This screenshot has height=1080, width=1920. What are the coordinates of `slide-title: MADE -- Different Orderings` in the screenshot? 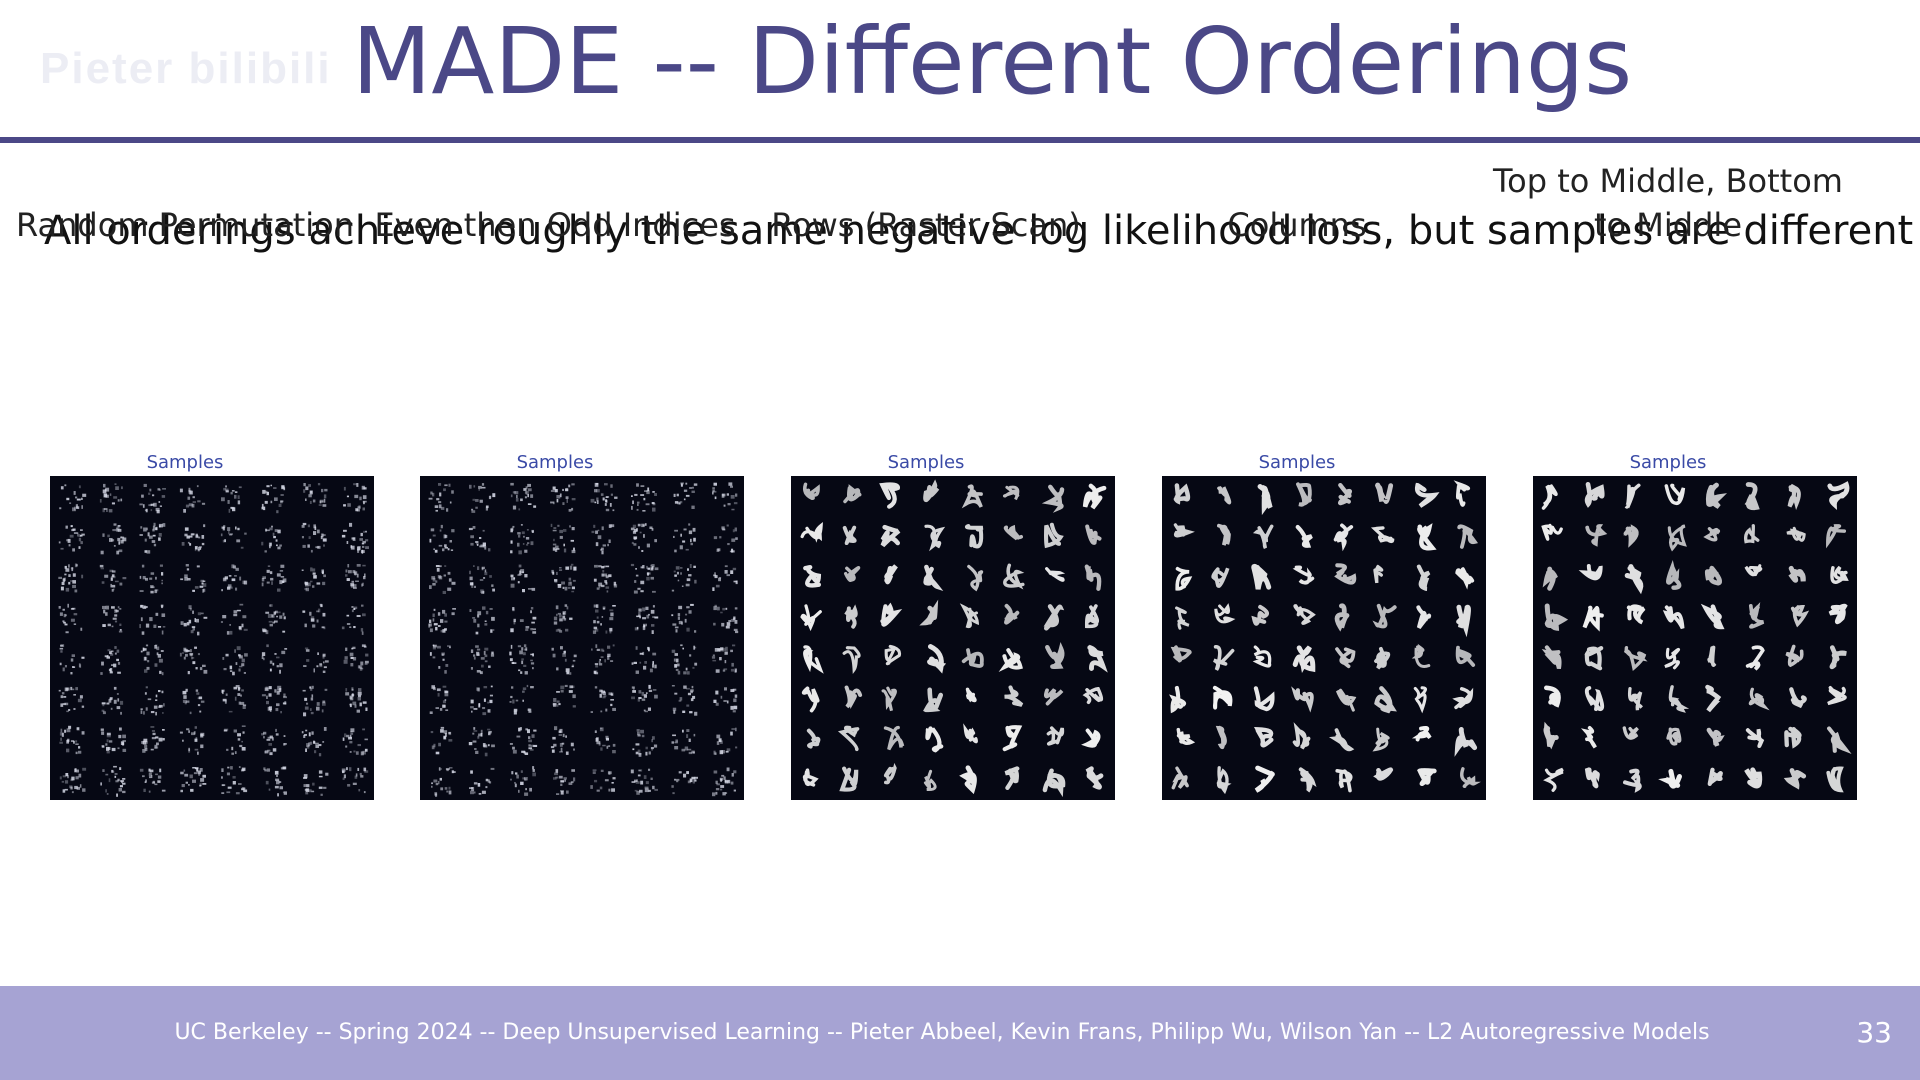 It's located at (992, 61).